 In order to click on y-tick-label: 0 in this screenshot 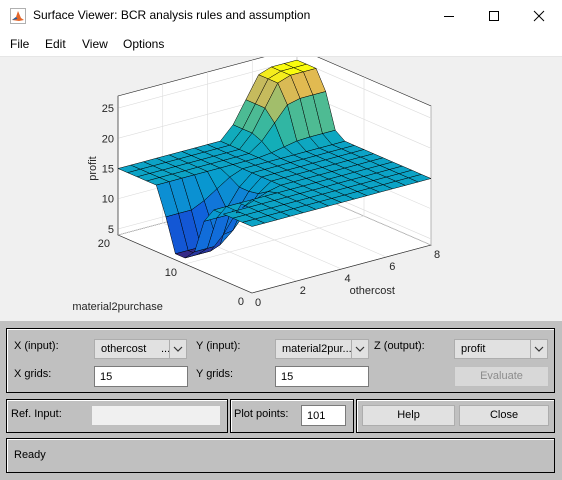, I will do `click(241, 302)`.